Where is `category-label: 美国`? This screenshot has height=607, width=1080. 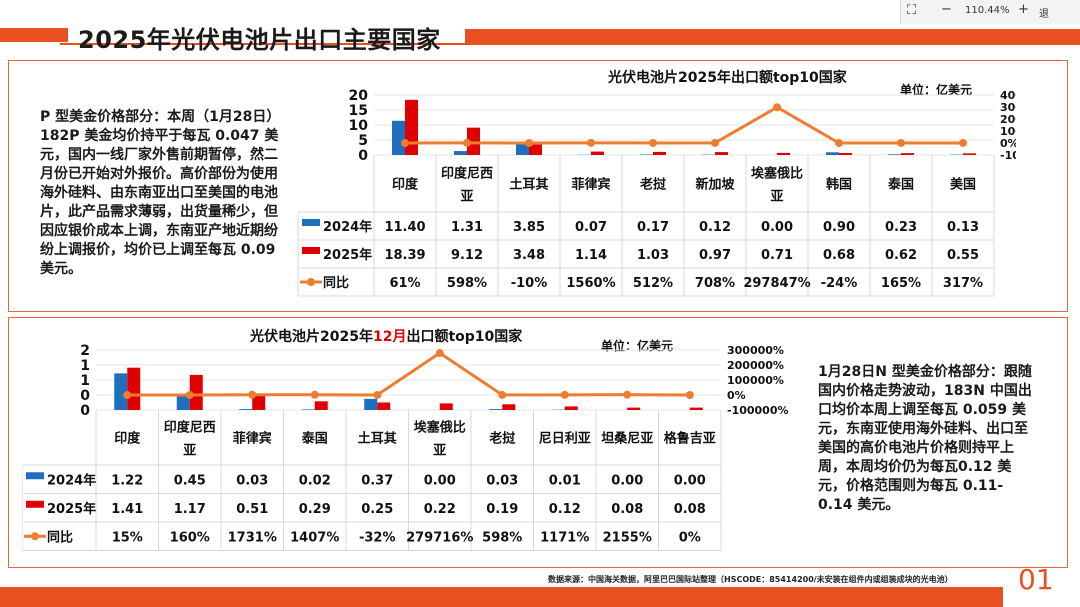 category-label: 美国 is located at coordinates (963, 185).